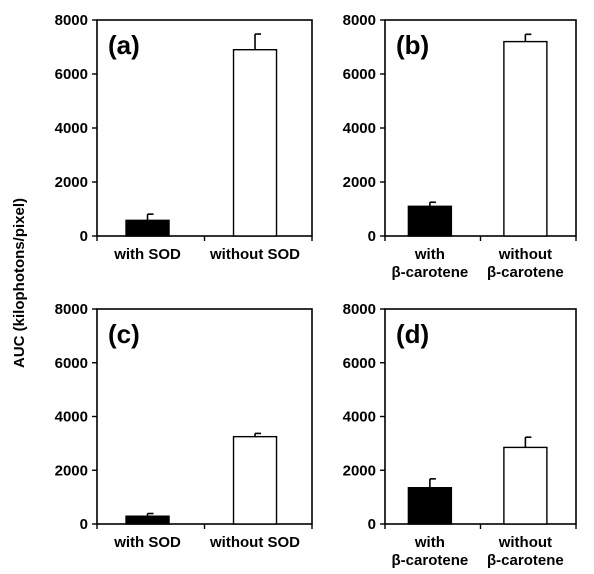 This screenshot has height=574, width=594. What do you see at coordinates (19, 283) in the screenshot?
I see `y-axis-label: AUC (kilophotons/pixel)` at bounding box center [19, 283].